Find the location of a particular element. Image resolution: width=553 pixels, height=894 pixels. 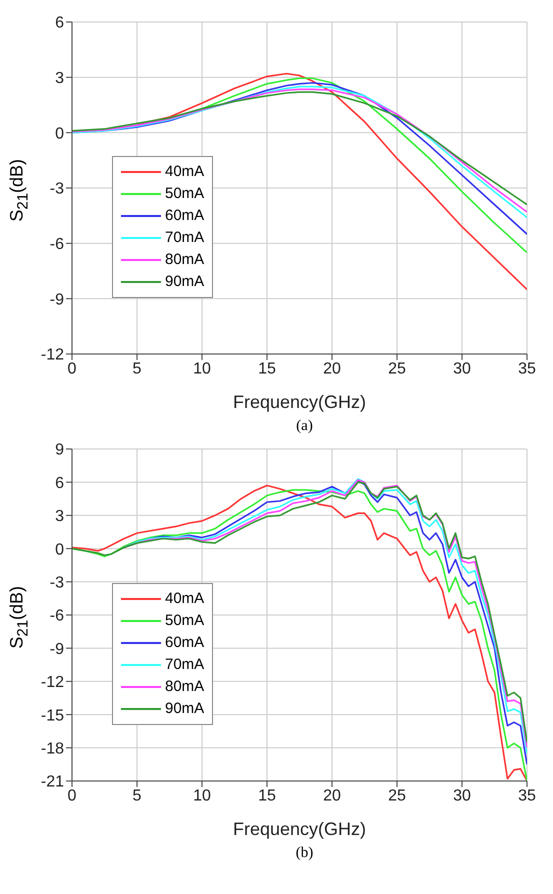

text: (b) is located at coordinates (304, 853).